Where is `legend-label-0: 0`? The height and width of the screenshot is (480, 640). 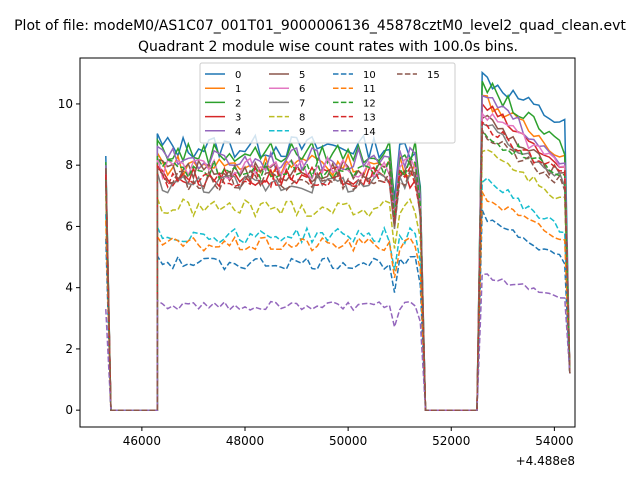 legend-label-0: 0 is located at coordinates (238, 75).